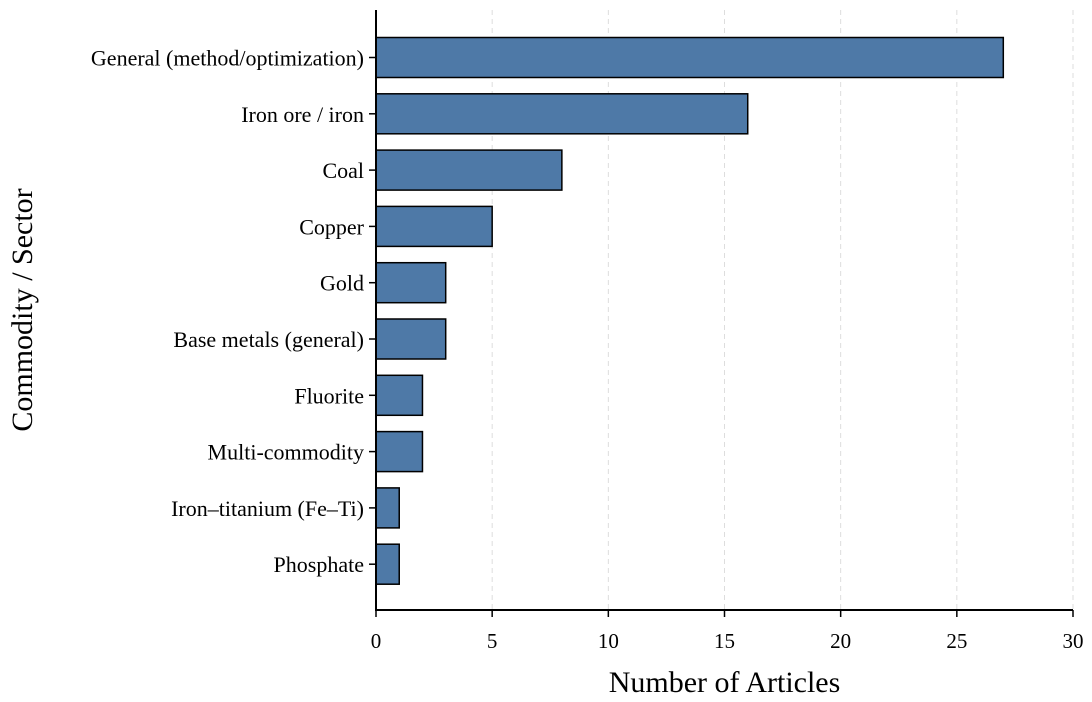 This screenshot has height=702, width=1092. Describe the element at coordinates (1073, 641) in the screenshot. I see `x-tick-label-30: 30` at that location.